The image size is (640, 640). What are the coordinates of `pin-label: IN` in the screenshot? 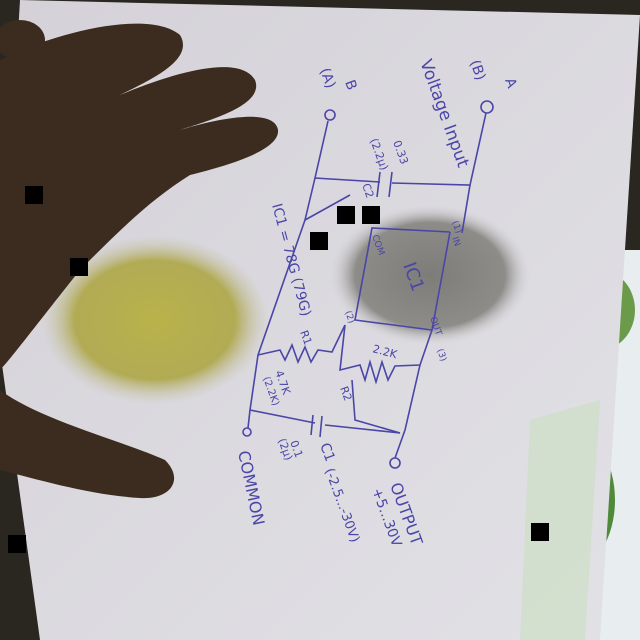 It's located at (455, 242).